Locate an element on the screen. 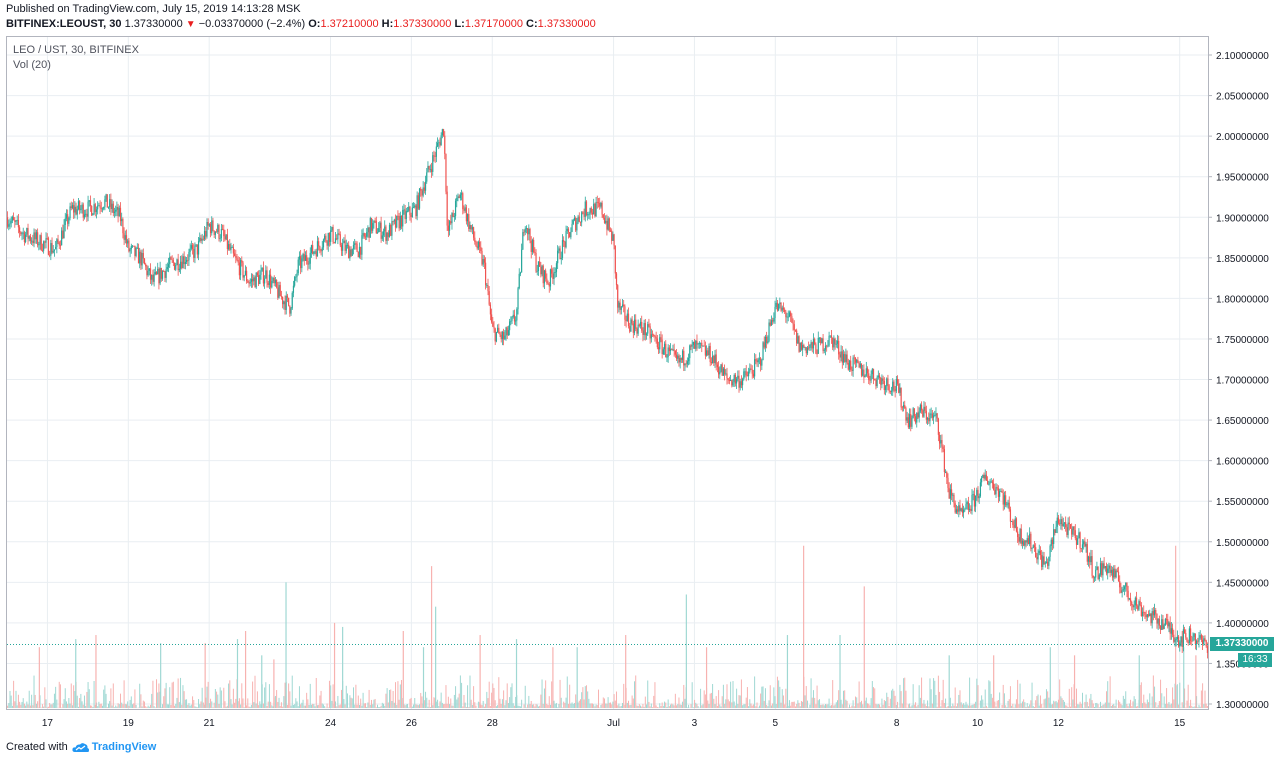 This screenshot has width=1280, height=763. pair-legend: LEO / UST, 30, BITFINEX is located at coordinates (76, 50).